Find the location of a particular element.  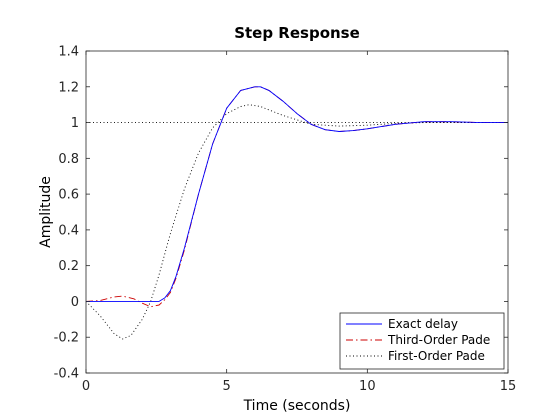

legend-label: Exact delay is located at coordinates (423, 324).